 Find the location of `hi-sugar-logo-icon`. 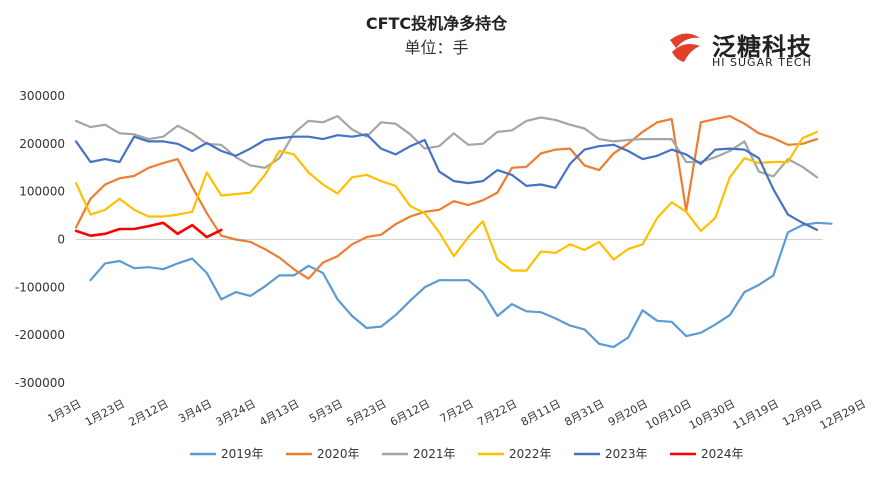

hi-sugar-logo-icon is located at coordinates (685, 47).